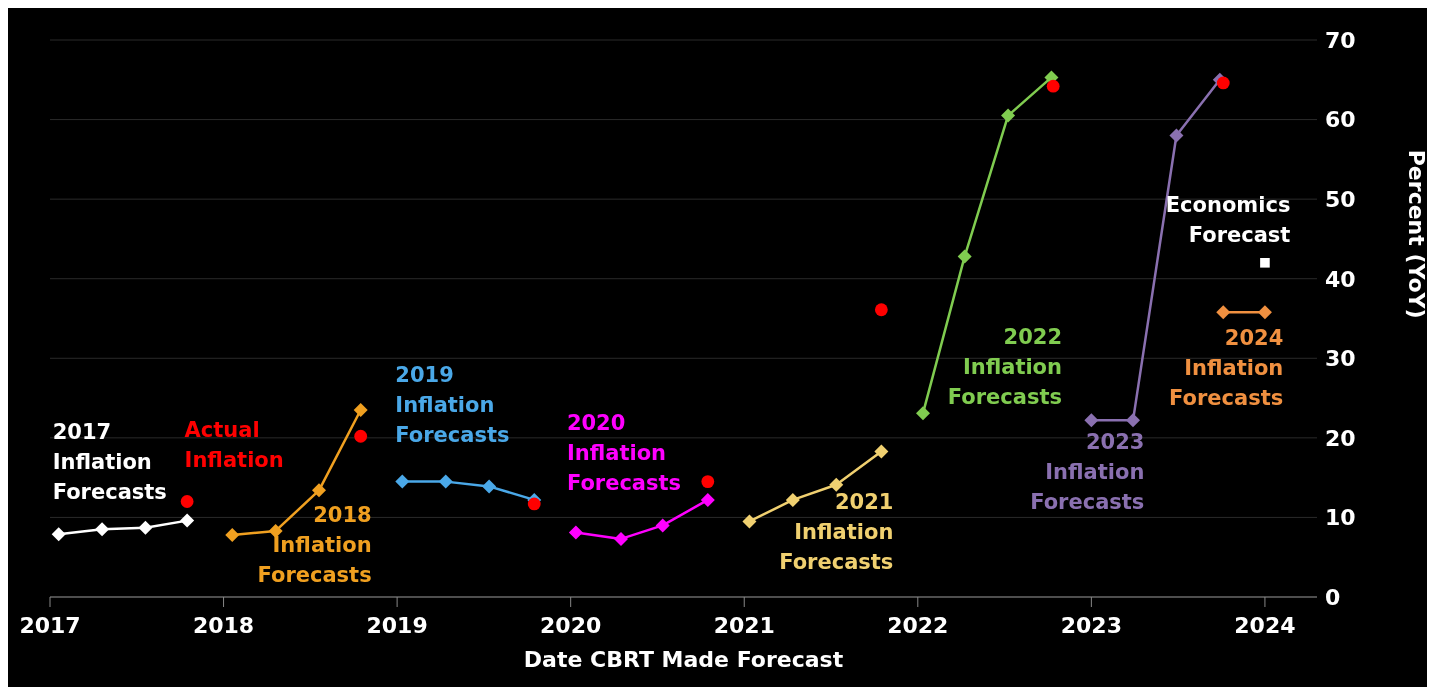  I want to click on y-tick-label: 70, so click(1340, 40).